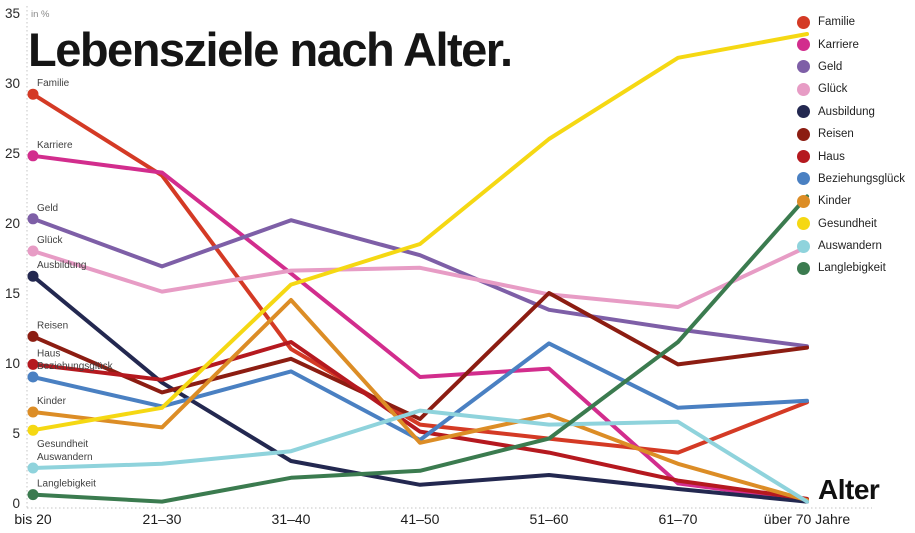 The image size is (915, 533). Describe the element at coordinates (850, 246) in the screenshot. I see `legend-item-label: Auswandern` at that location.